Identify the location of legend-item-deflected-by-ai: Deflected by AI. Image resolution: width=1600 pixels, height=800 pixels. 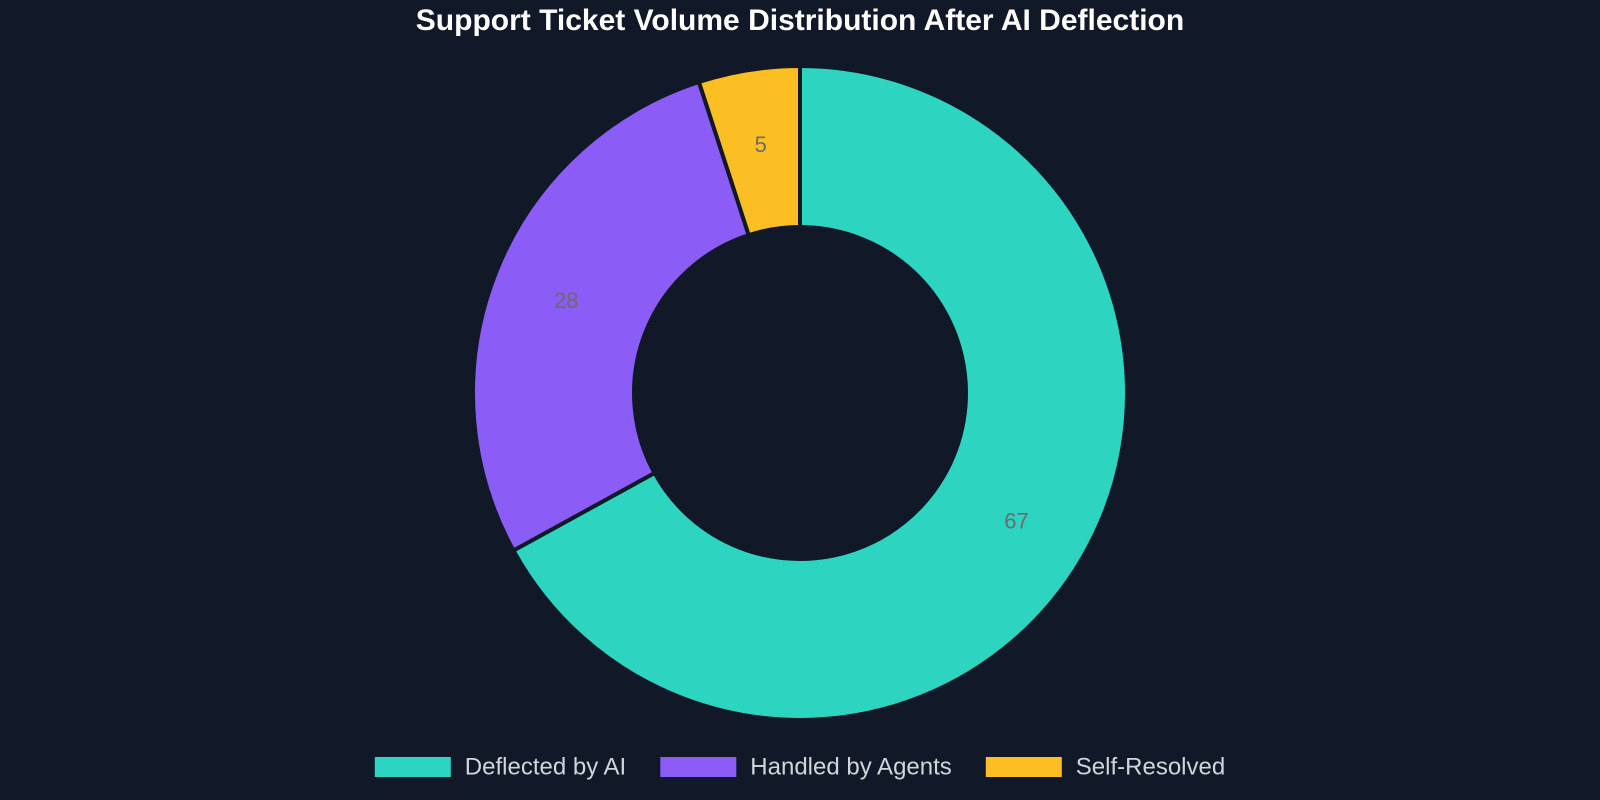
(500, 767).